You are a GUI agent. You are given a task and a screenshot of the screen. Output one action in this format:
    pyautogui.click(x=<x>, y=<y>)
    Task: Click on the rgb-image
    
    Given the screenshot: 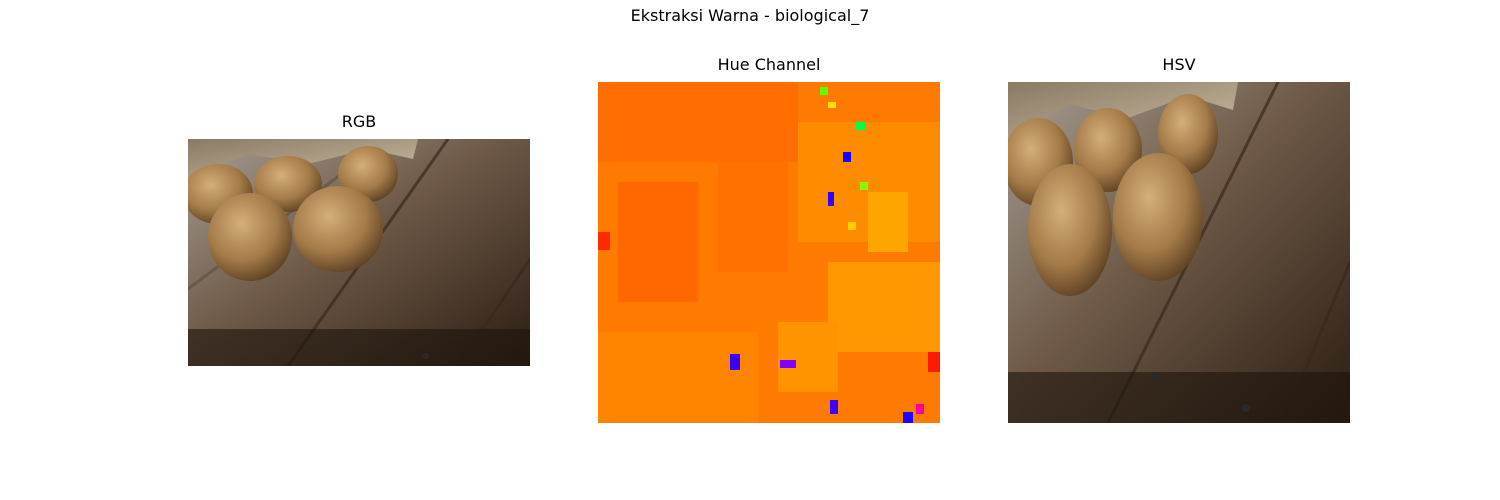 What is the action you would take?
    pyautogui.click(x=359, y=252)
    